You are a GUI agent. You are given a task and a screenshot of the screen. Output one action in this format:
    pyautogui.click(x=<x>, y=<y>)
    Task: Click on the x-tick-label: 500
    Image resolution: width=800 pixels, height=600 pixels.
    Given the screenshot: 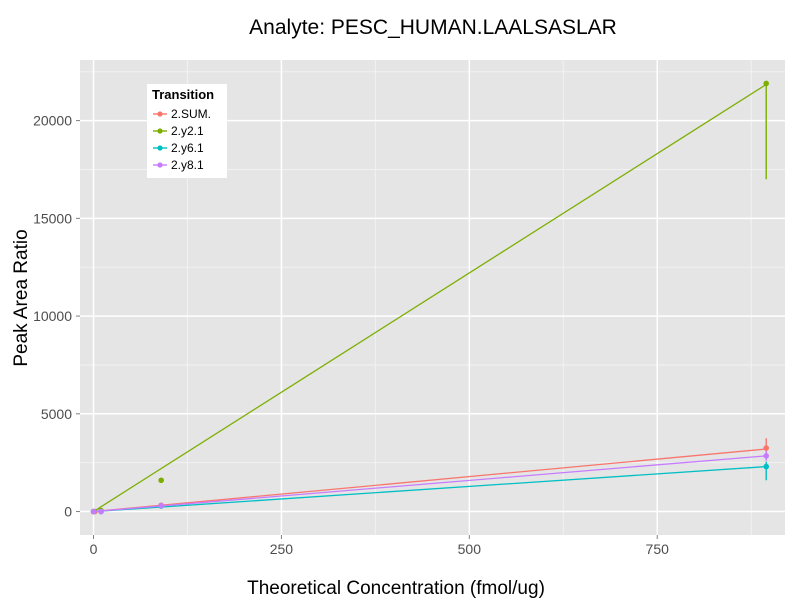 What is the action you would take?
    pyautogui.click(x=470, y=549)
    